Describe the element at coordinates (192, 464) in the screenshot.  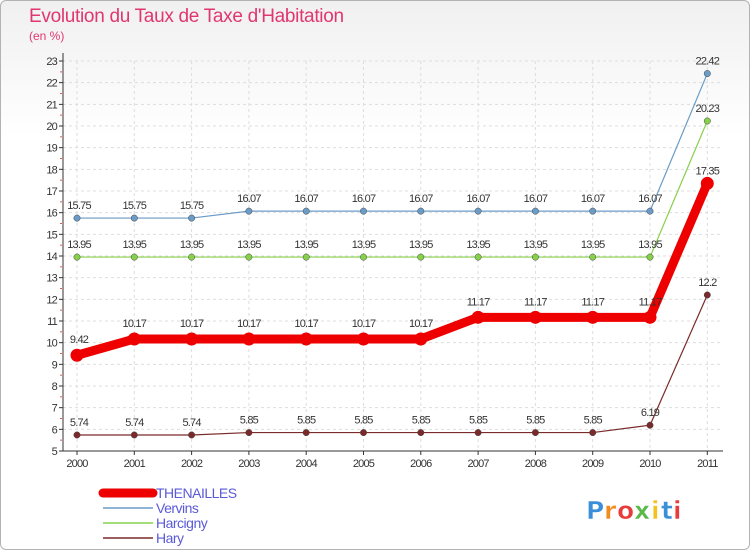
I see `x-tick-label: 2002` at that location.